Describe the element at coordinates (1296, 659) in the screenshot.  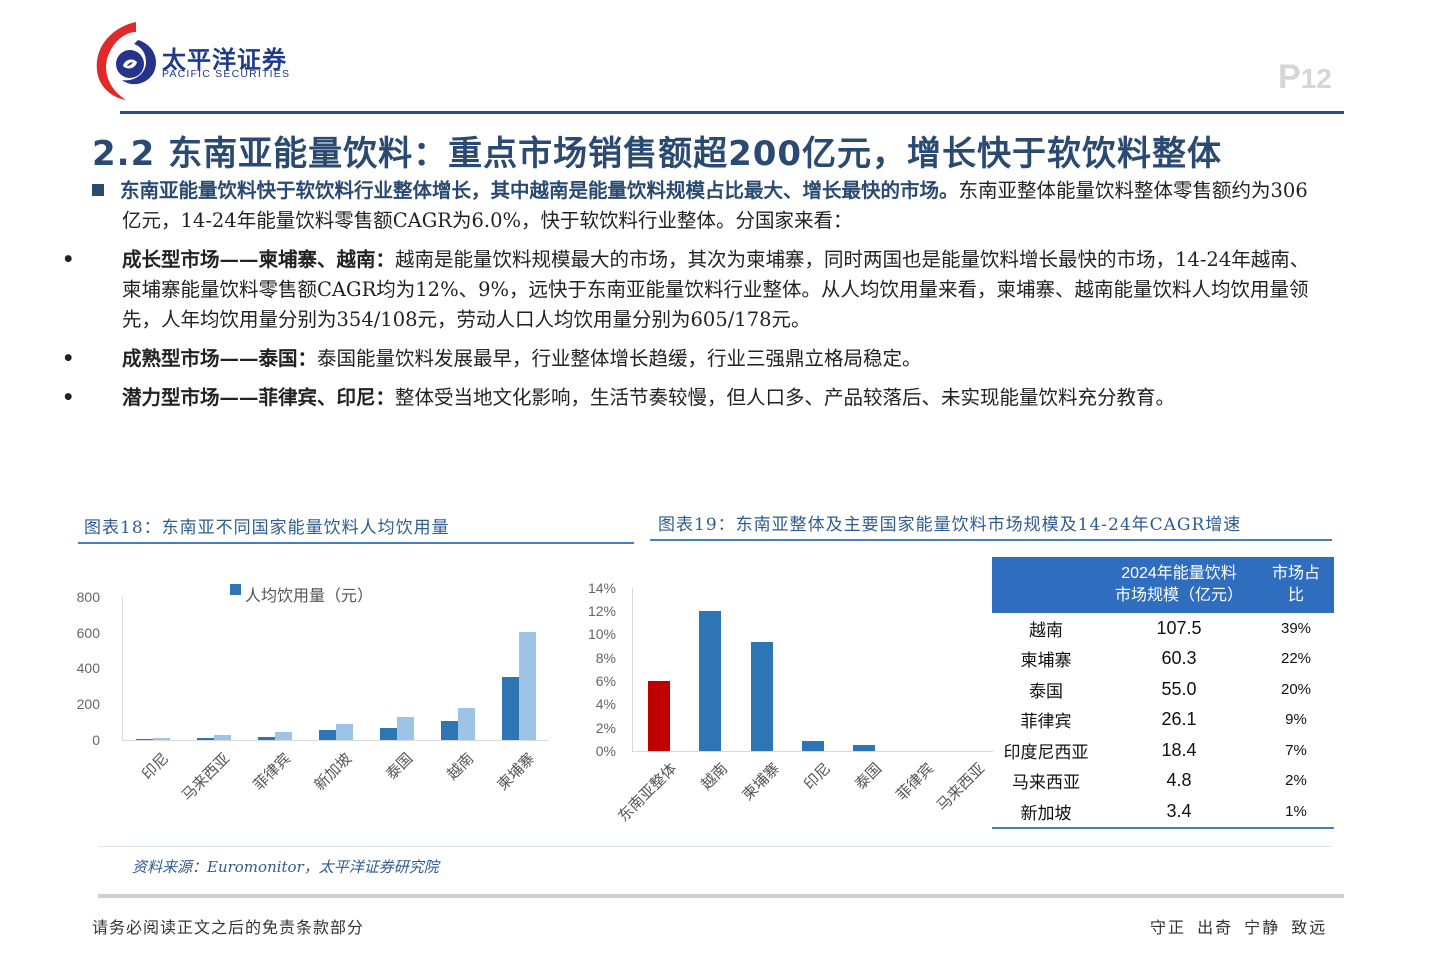
I see `table-cell-share: 22%` at that location.